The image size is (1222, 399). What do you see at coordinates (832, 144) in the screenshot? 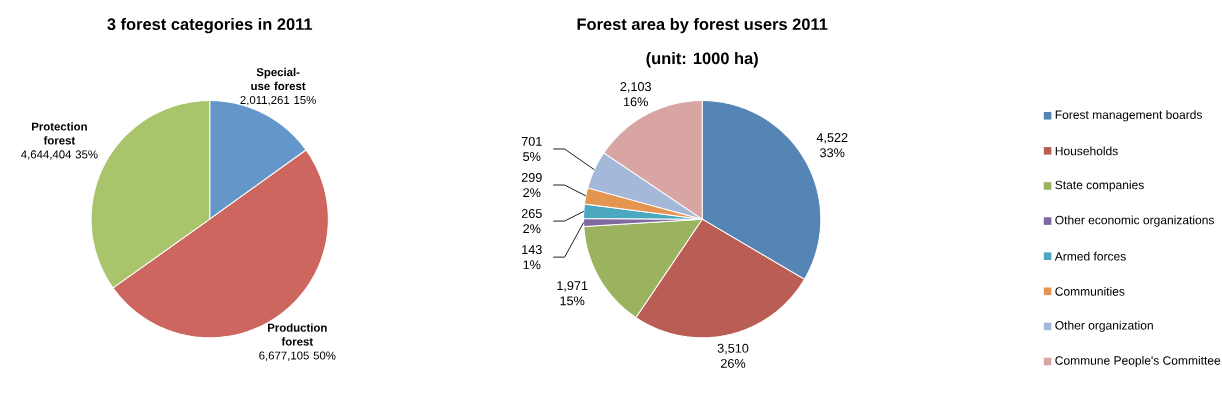
I see `data-label: 4,522 33%` at bounding box center [832, 144].